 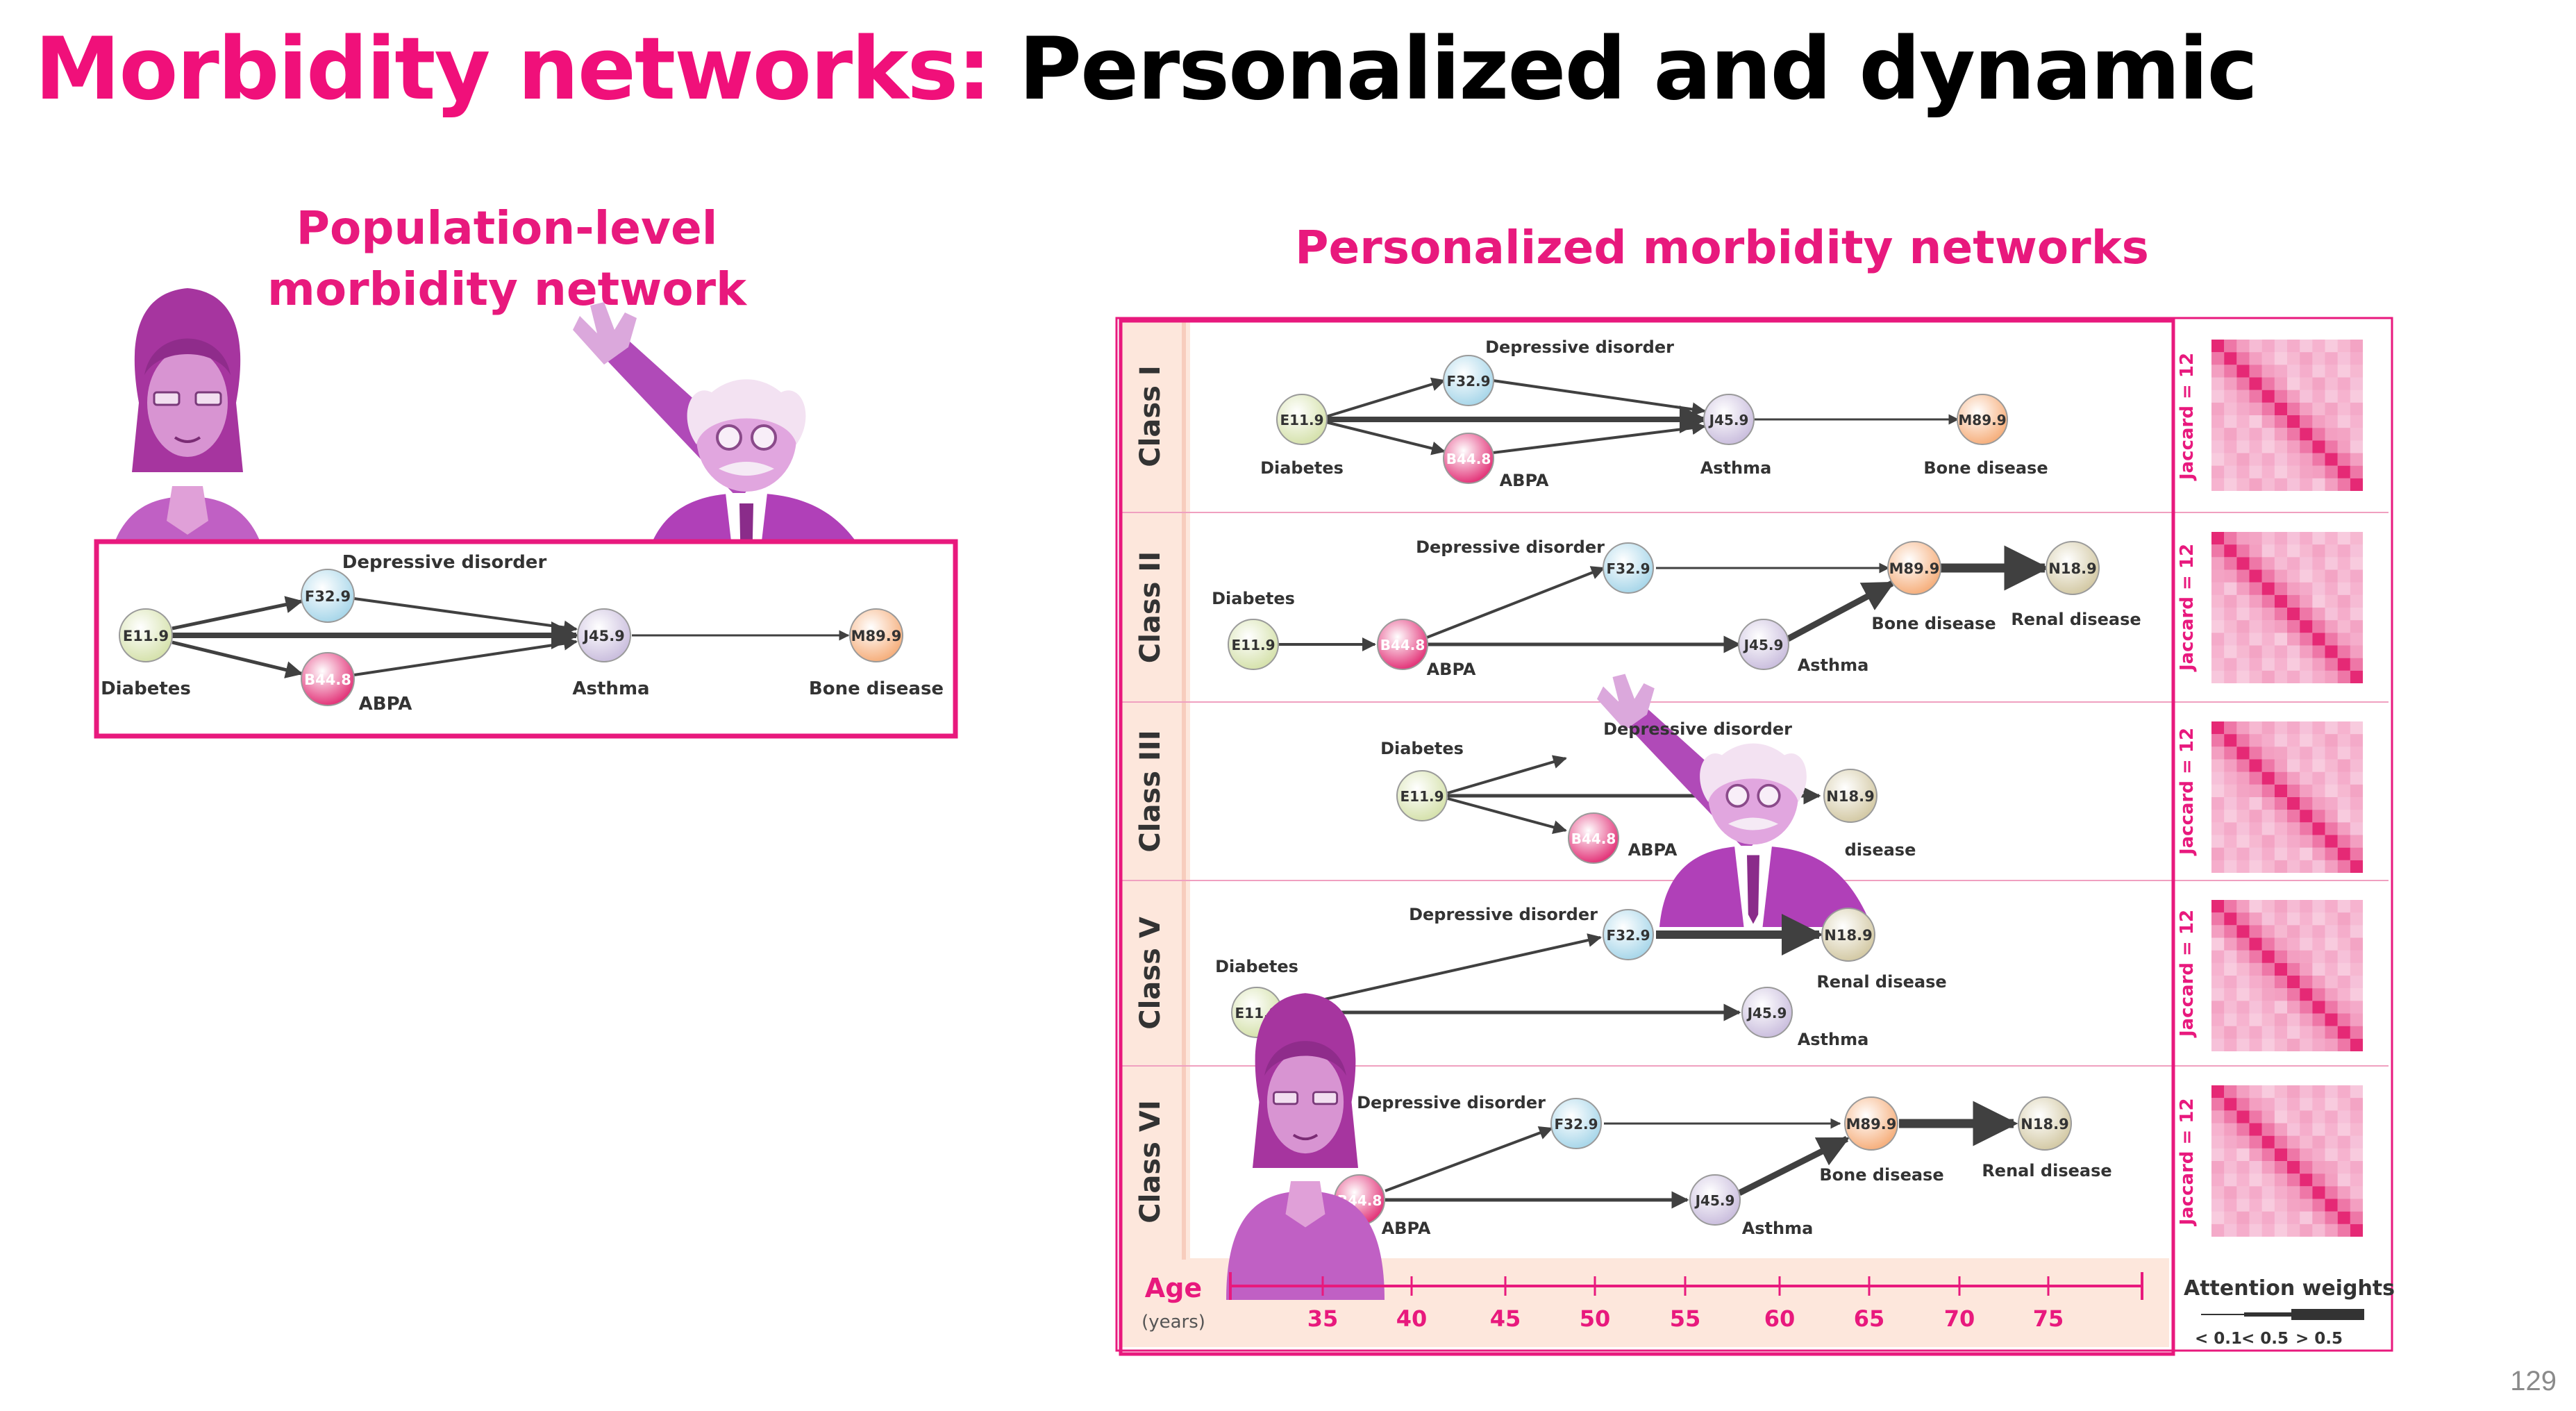 What do you see at coordinates (1305, 1058) in the screenshot?
I see `fringe-shape` at bounding box center [1305, 1058].